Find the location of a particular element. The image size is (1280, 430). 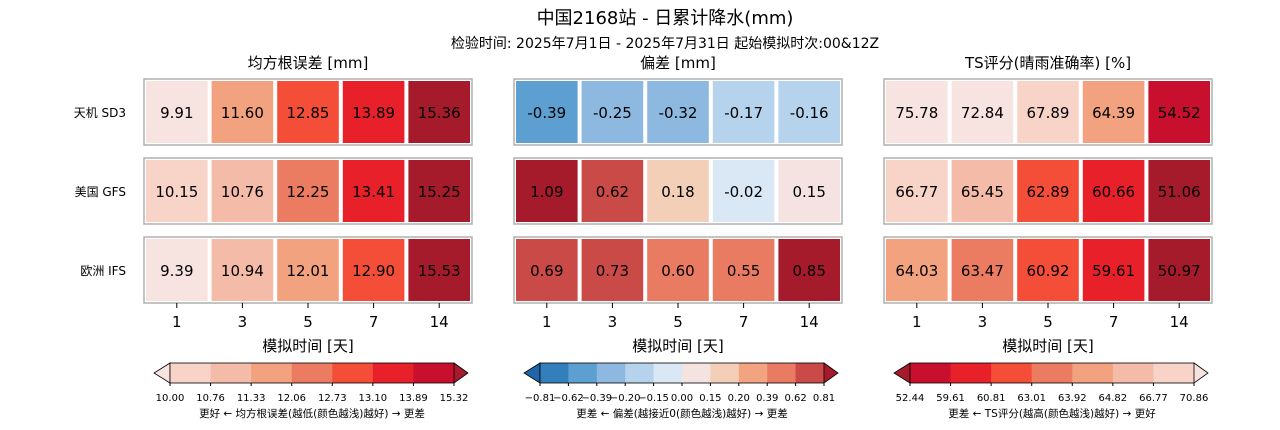

cell-value-label: 10.15 is located at coordinates (176, 192).